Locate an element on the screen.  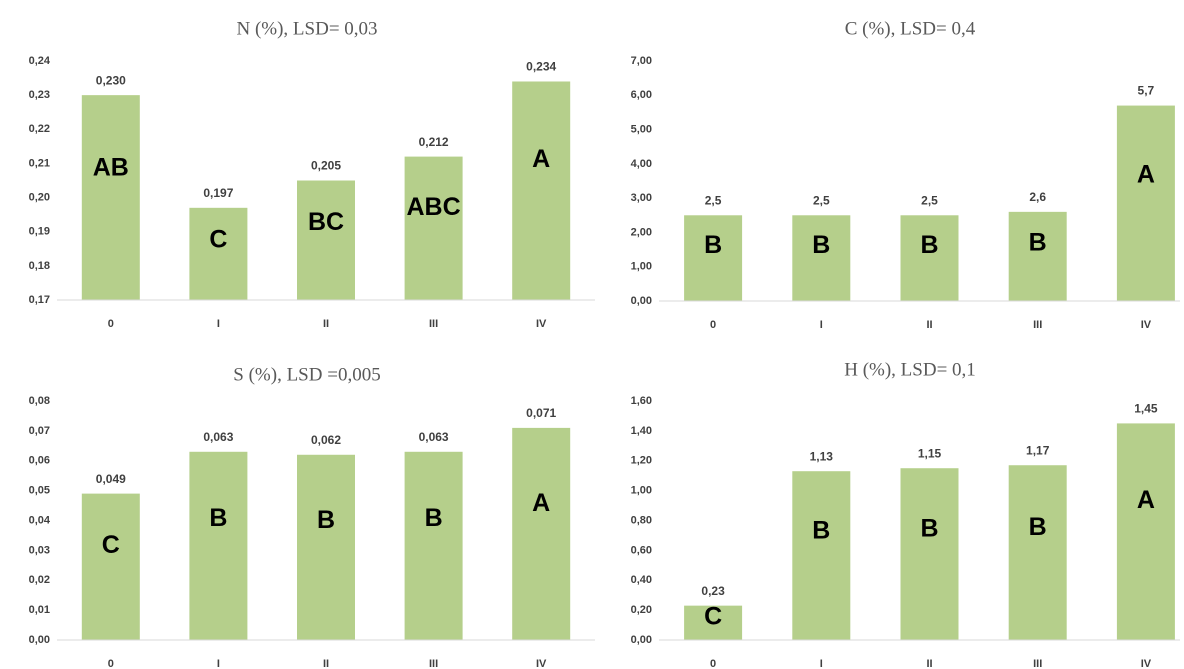
chart-title: H (%), LSD= 0,1 is located at coordinates (910, 369).